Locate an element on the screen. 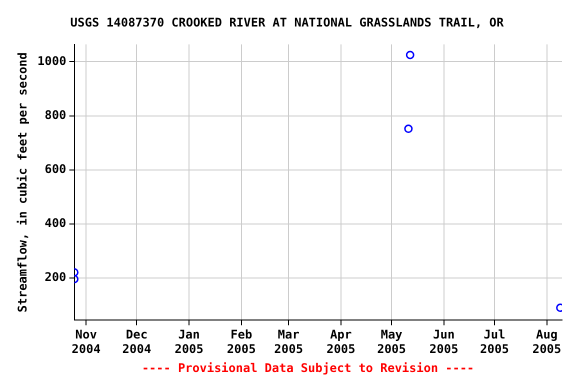  y-axis-title: Streamflow, in cubic feet per second is located at coordinates (22, 182).